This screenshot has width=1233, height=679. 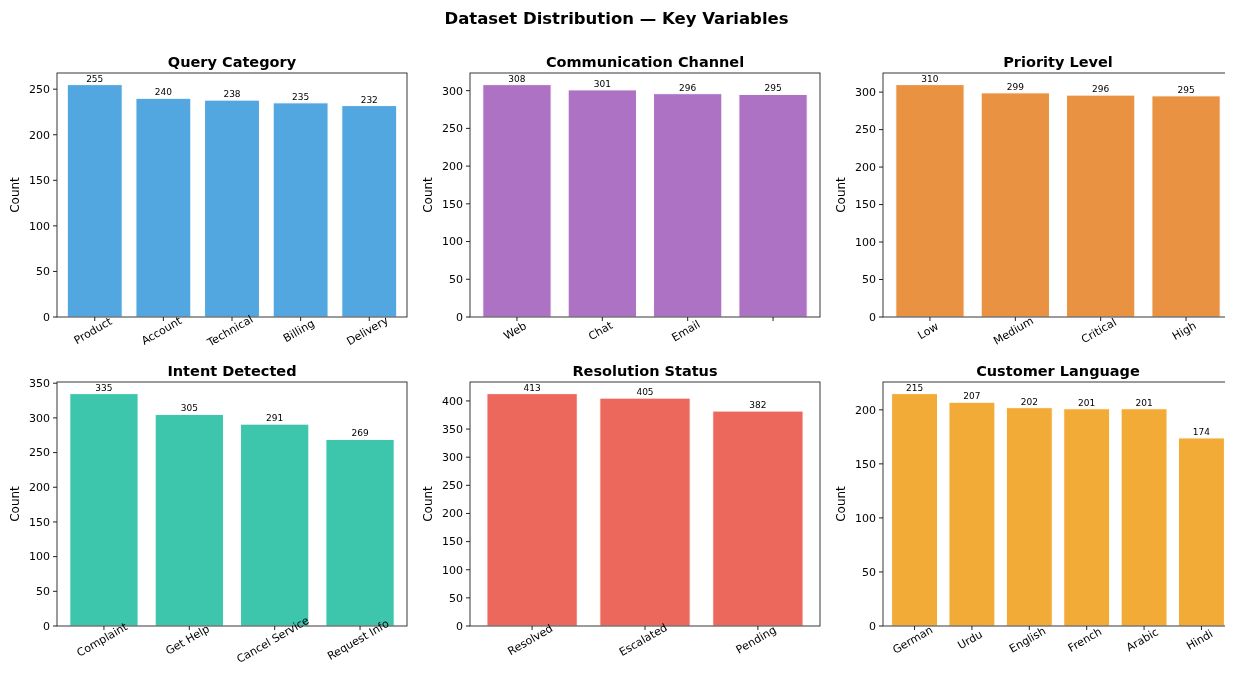 What do you see at coordinates (645, 392) in the screenshot?
I see `data-label: 405` at bounding box center [645, 392].